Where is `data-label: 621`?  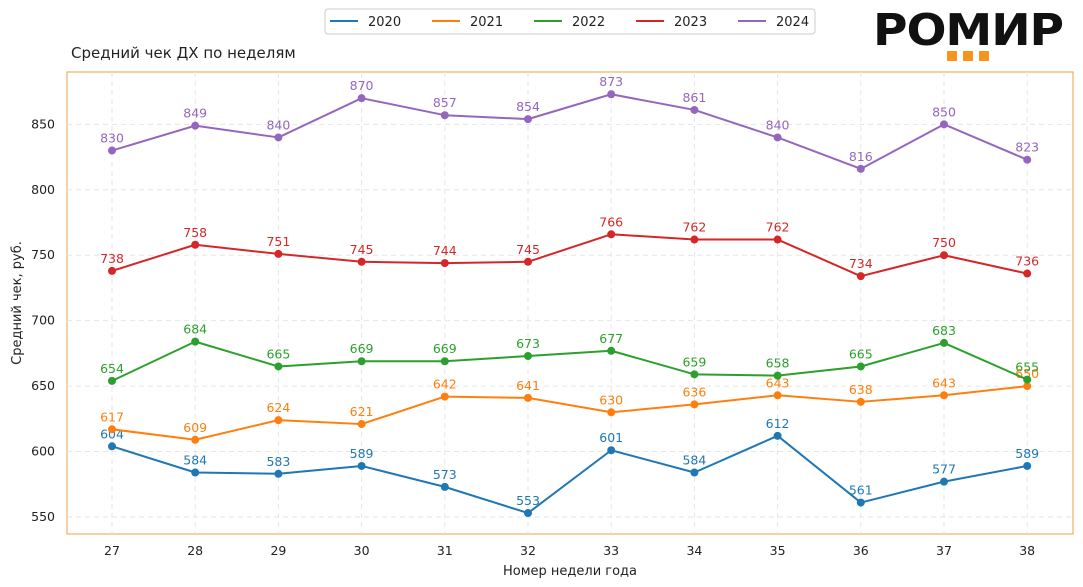 data-label: 621 is located at coordinates (362, 411).